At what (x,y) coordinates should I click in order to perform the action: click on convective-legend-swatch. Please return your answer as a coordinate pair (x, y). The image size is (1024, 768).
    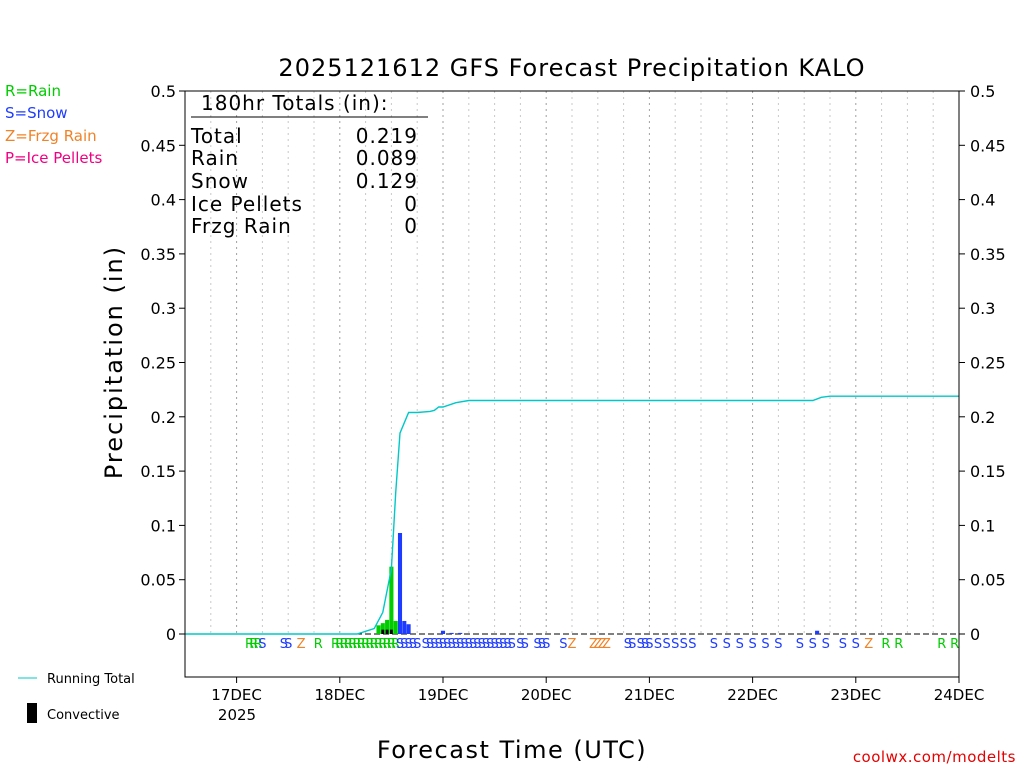
    Looking at the image, I should click on (32, 713).